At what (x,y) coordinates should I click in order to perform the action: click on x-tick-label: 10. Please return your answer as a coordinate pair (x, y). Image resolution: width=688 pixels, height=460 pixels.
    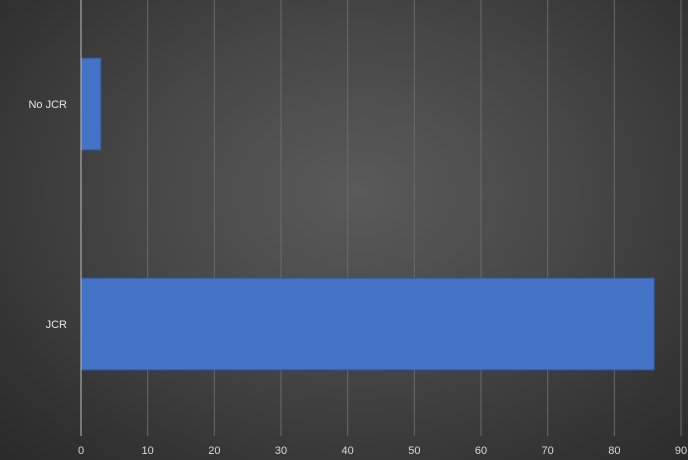
    Looking at the image, I should click on (148, 451).